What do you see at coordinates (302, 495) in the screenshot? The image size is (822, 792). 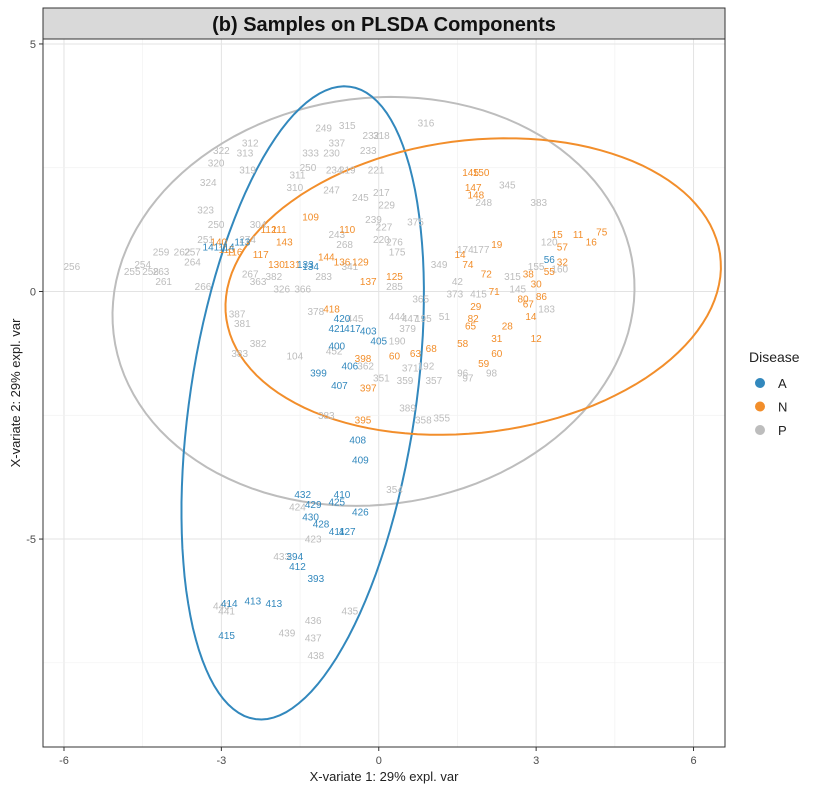 I see `sample-point-A: 432` at bounding box center [302, 495].